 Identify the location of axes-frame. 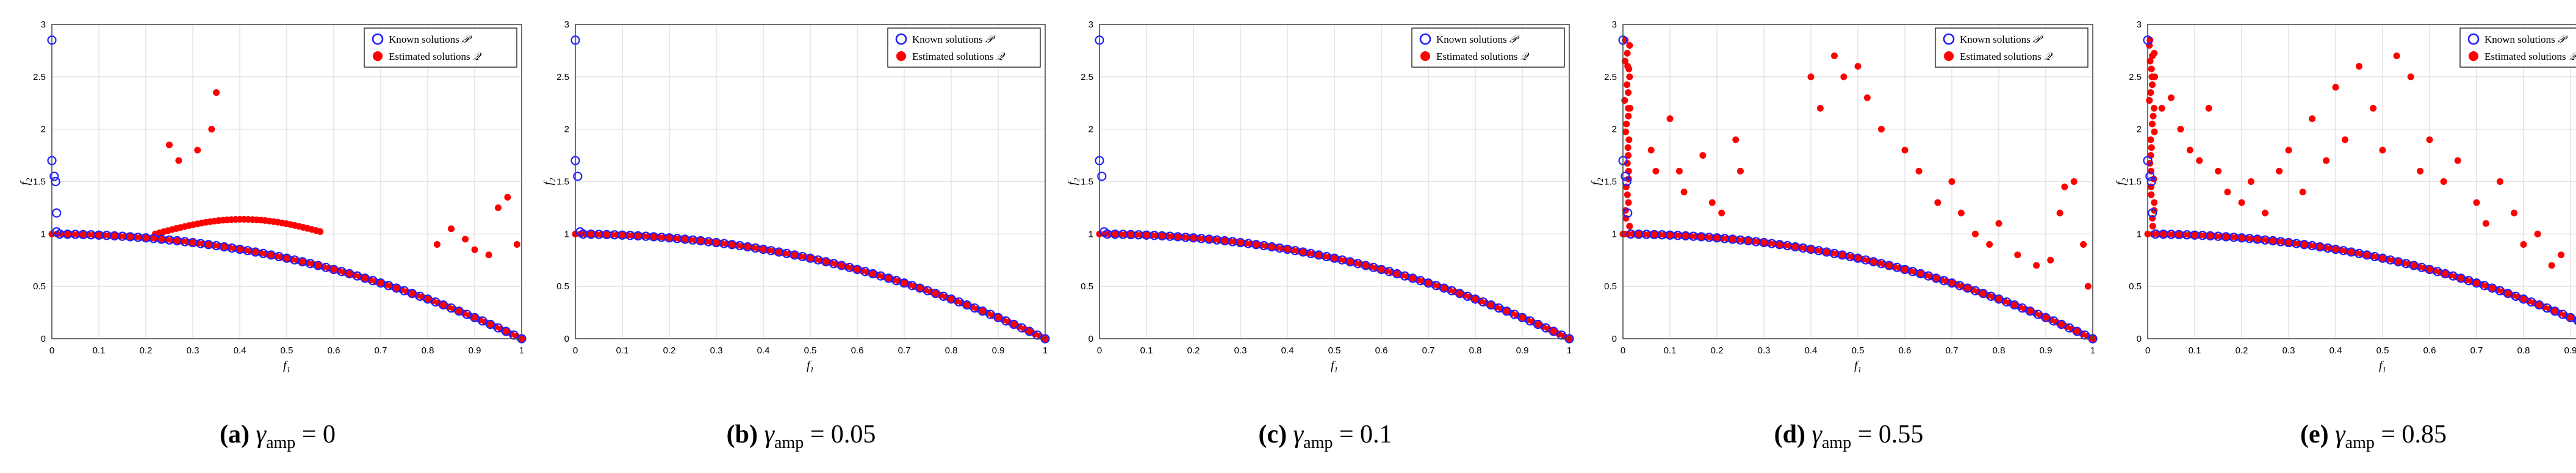
(810, 181).